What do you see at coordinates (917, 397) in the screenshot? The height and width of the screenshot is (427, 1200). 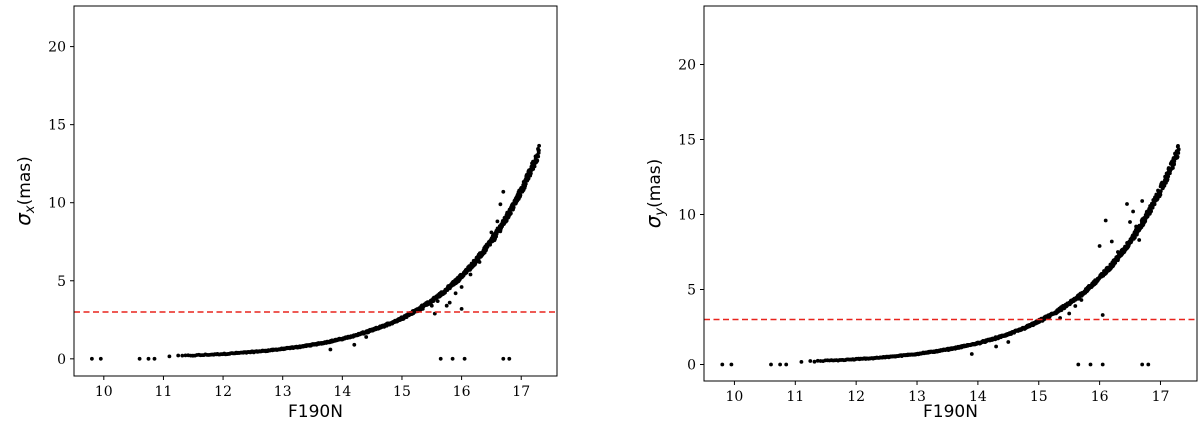 I see `x-tick-label: 13` at bounding box center [917, 397].